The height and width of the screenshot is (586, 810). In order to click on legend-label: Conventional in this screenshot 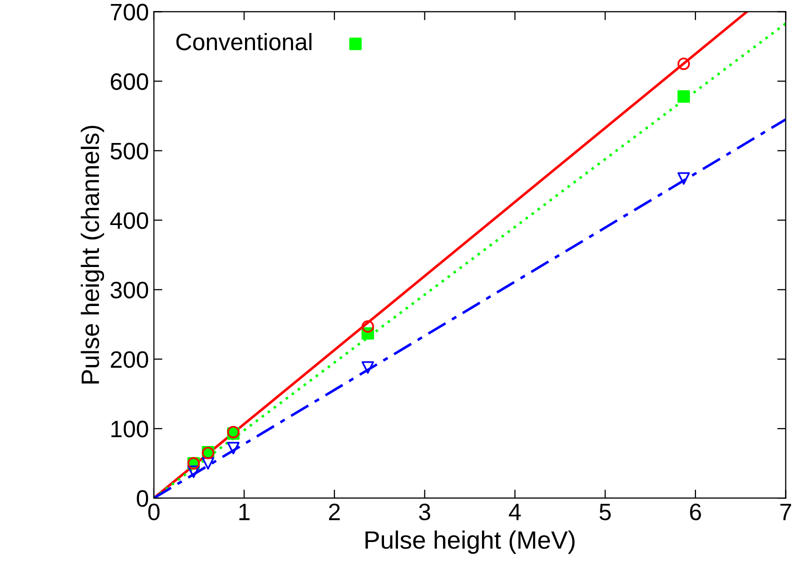, I will do `click(244, 41)`.